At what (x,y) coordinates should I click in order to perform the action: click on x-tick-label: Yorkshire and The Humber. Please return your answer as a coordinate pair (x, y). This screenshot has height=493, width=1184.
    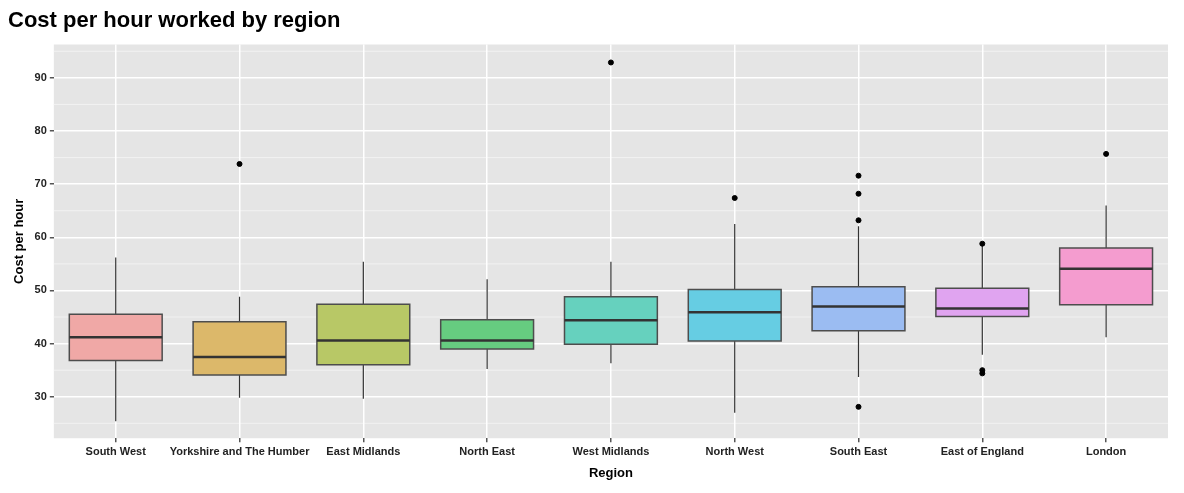
    Looking at the image, I should click on (240, 450).